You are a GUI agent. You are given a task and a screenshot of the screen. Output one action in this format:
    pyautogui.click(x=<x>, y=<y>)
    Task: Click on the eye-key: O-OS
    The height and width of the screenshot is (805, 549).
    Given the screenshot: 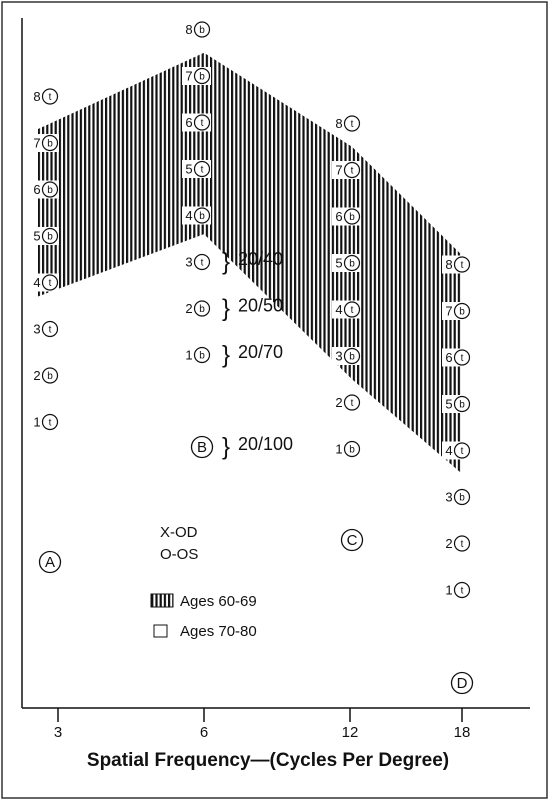 What is the action you would take?
    pyautogui.click(x=179, y=554)
    